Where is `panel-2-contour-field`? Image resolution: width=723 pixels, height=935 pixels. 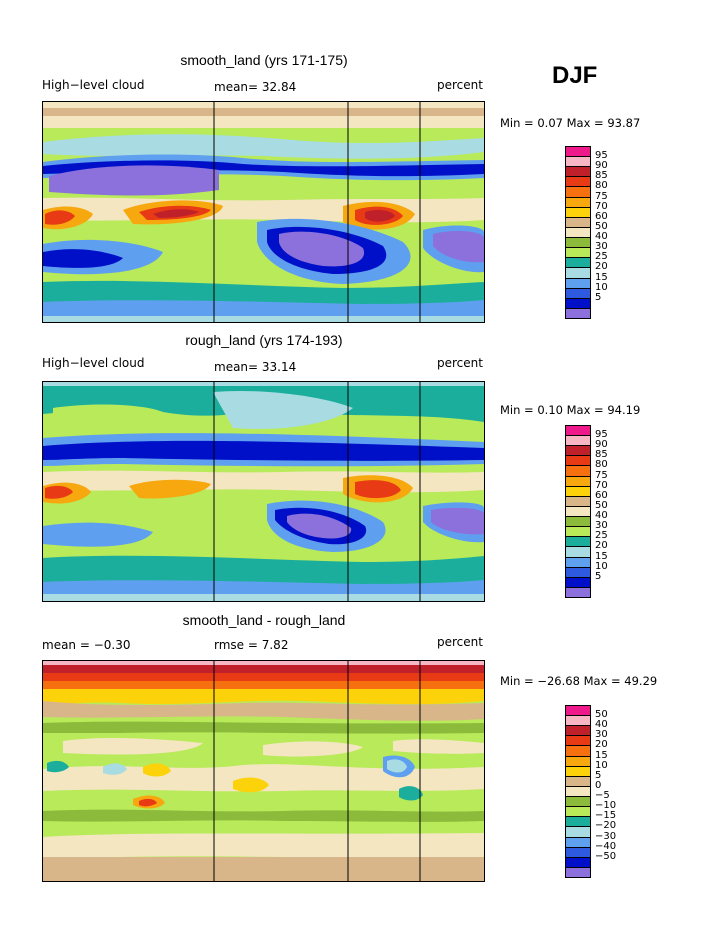
panel-2-contour-field is located at coordinates (263, 491).